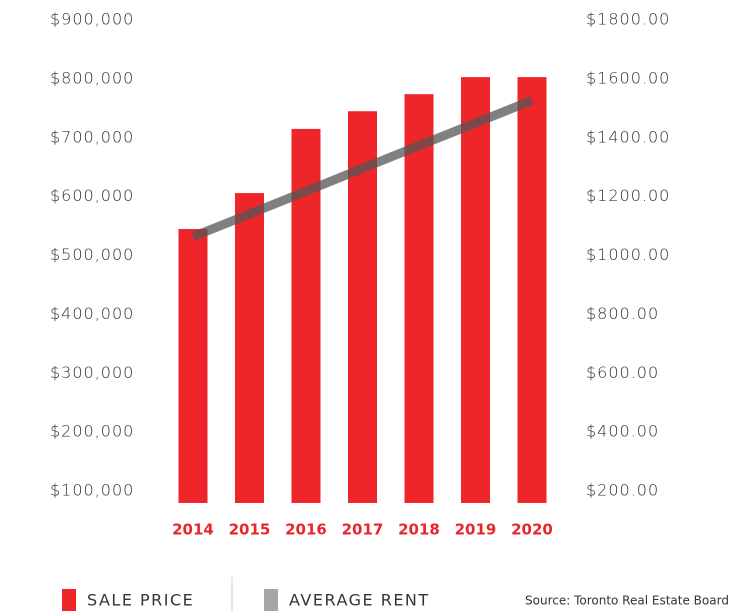 This screenshot has width=738, height=611. I want to click on y-tick-label: $400,000, so click(92, 313).